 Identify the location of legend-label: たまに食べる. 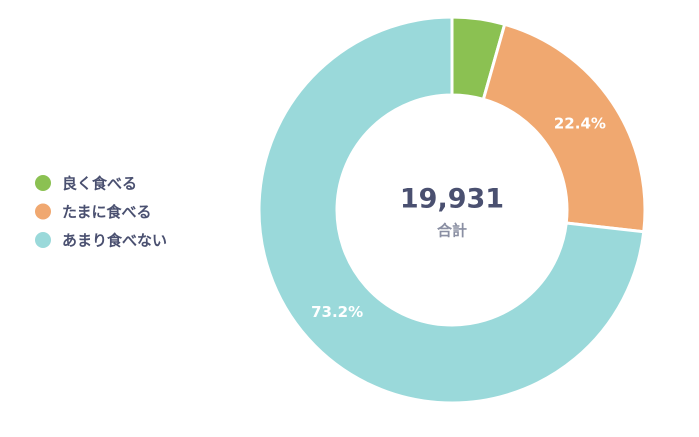
(107, 212).